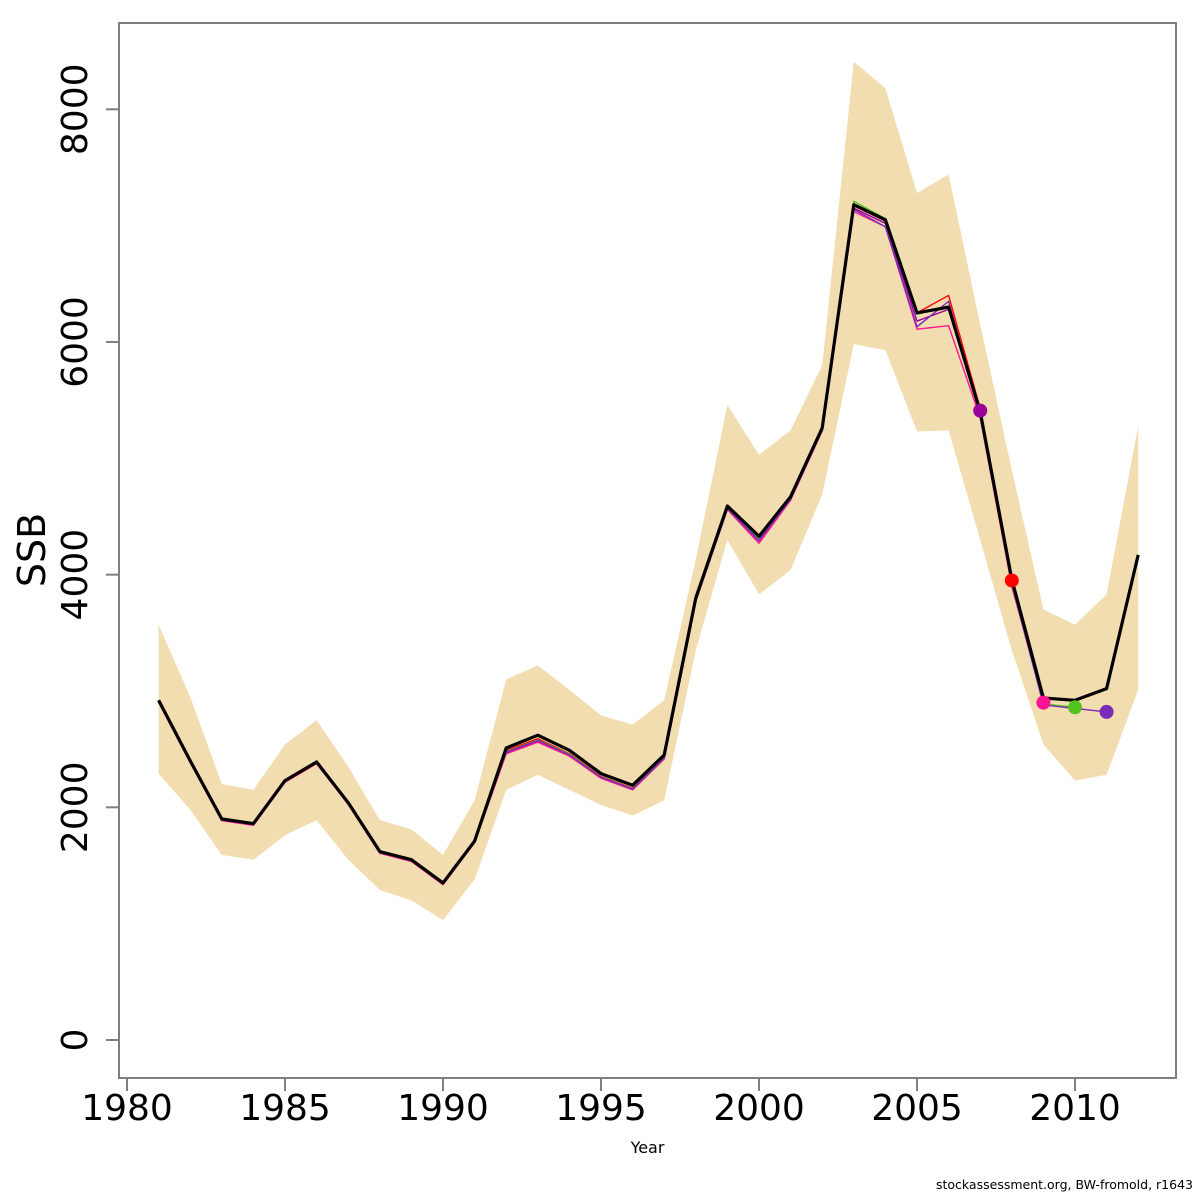  I want to click on y-axis-title-wrap: SSB, so click(32, 550).